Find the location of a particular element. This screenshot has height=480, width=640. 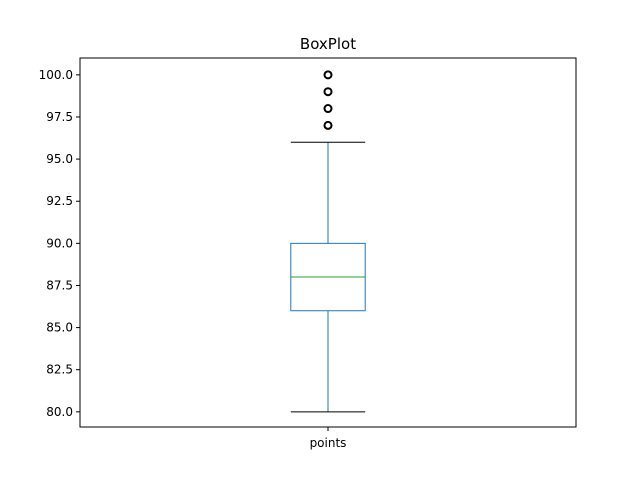

y-axis: 80.0 82.5 85.0 87.5 90.0 92.5 95.0 97.5 100.0 is located at coordinates (59, 243).